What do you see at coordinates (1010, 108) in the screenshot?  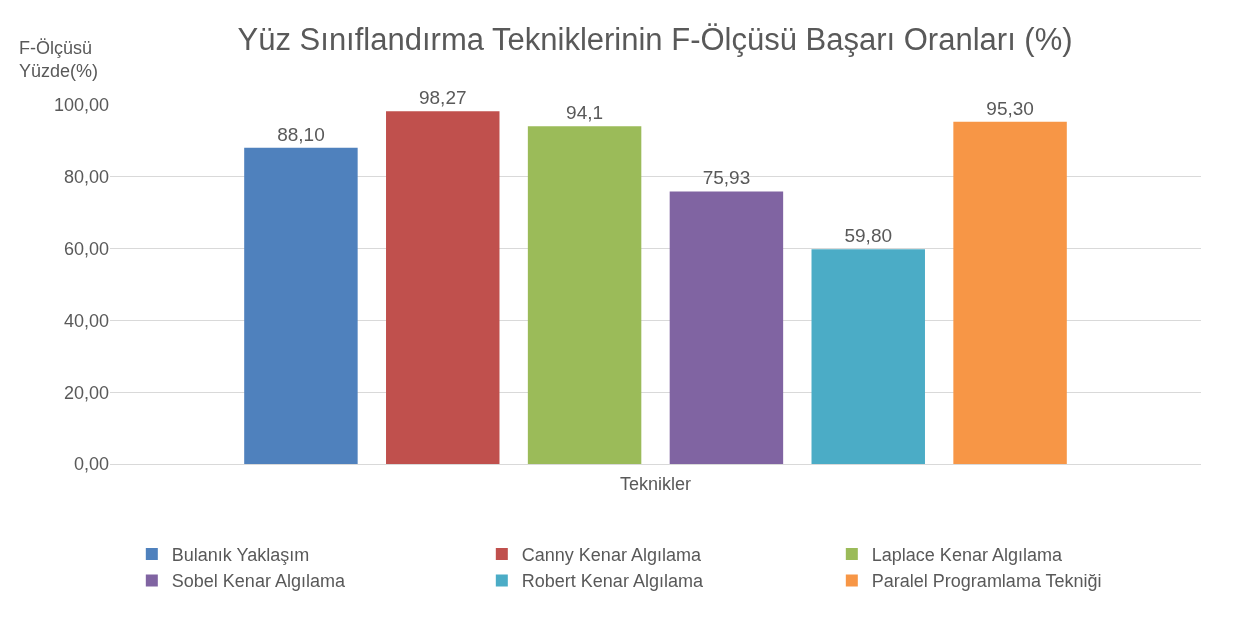 I see `data-label: 95,30` at bounding box center [1010, 108].